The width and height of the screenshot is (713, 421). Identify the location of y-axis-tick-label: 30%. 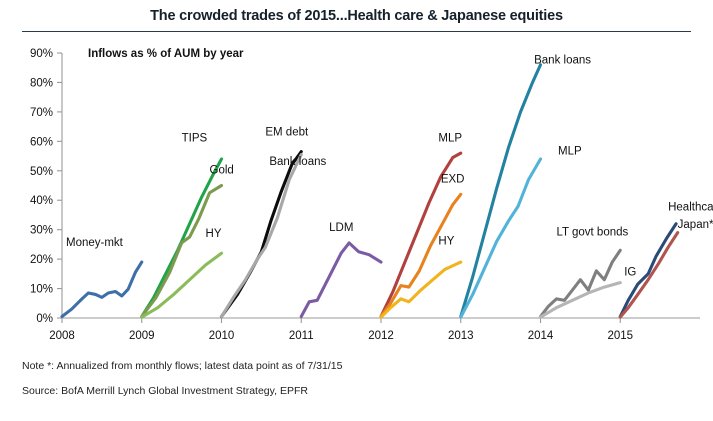
(41, 231).